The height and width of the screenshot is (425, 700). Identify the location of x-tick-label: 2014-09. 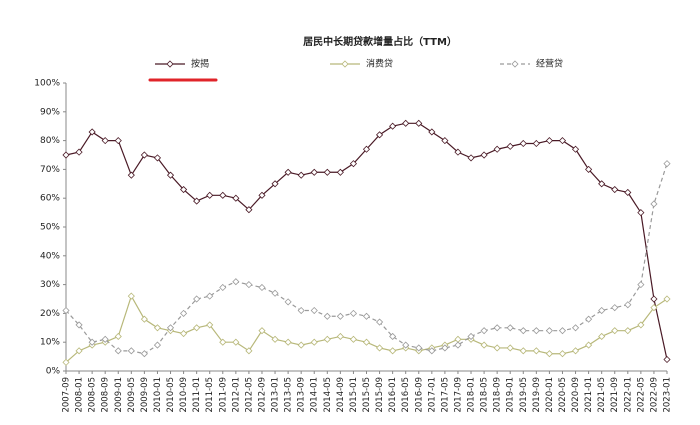
(341, 395).